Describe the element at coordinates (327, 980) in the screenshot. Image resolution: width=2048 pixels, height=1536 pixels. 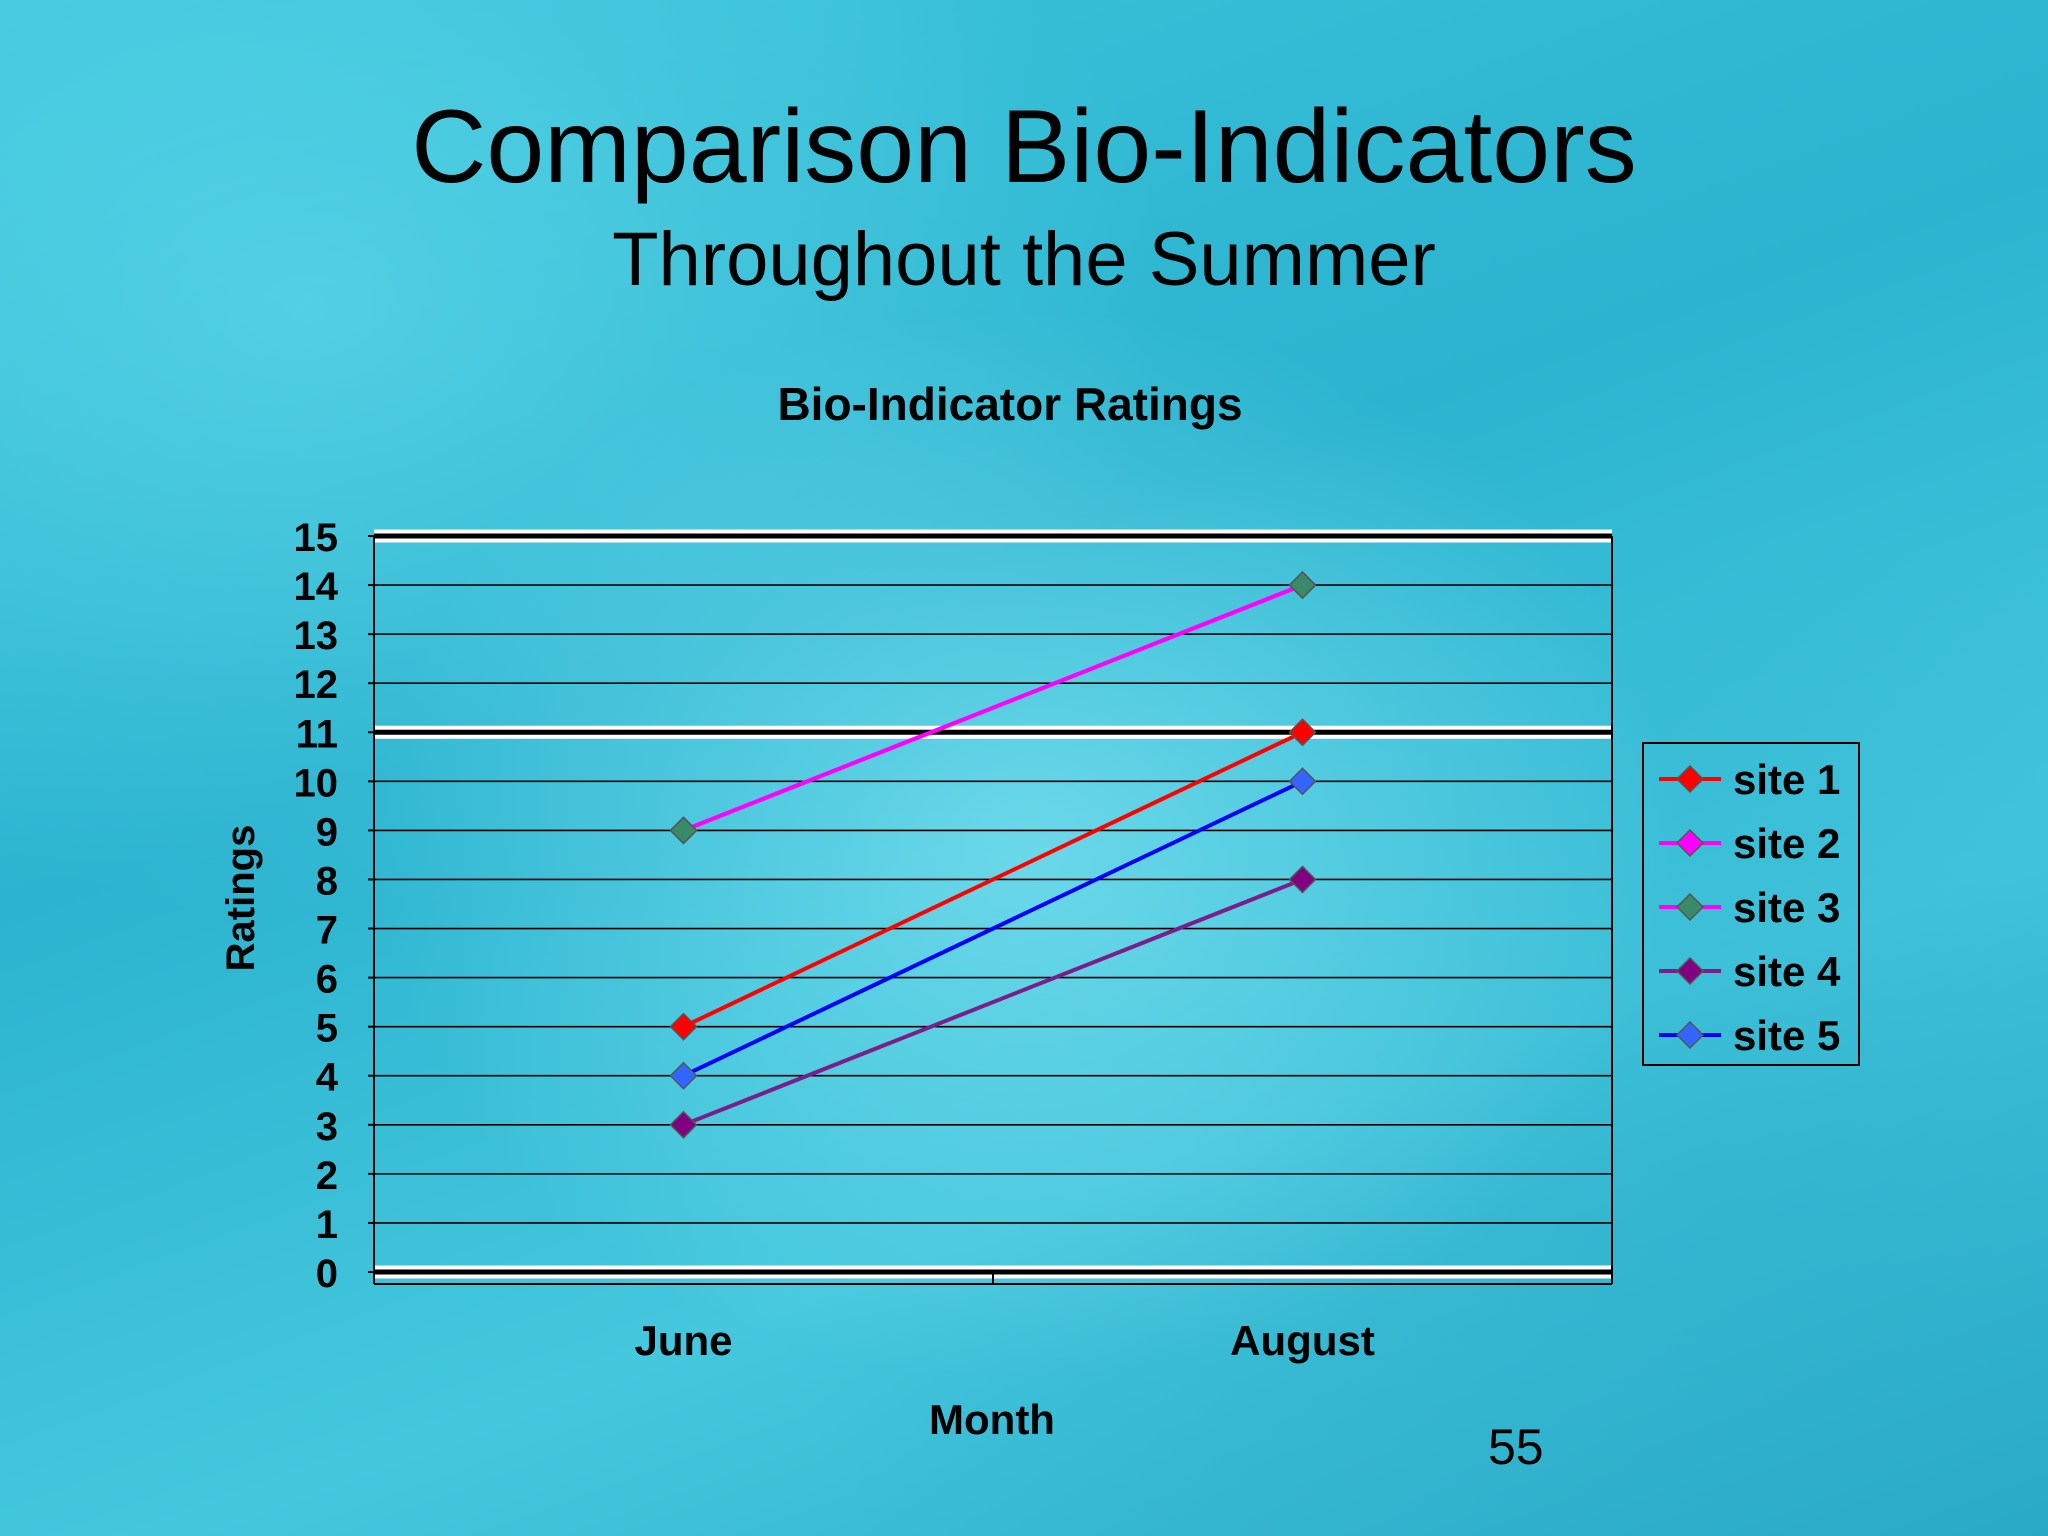
I see `y-tick-label: 6` at that location.